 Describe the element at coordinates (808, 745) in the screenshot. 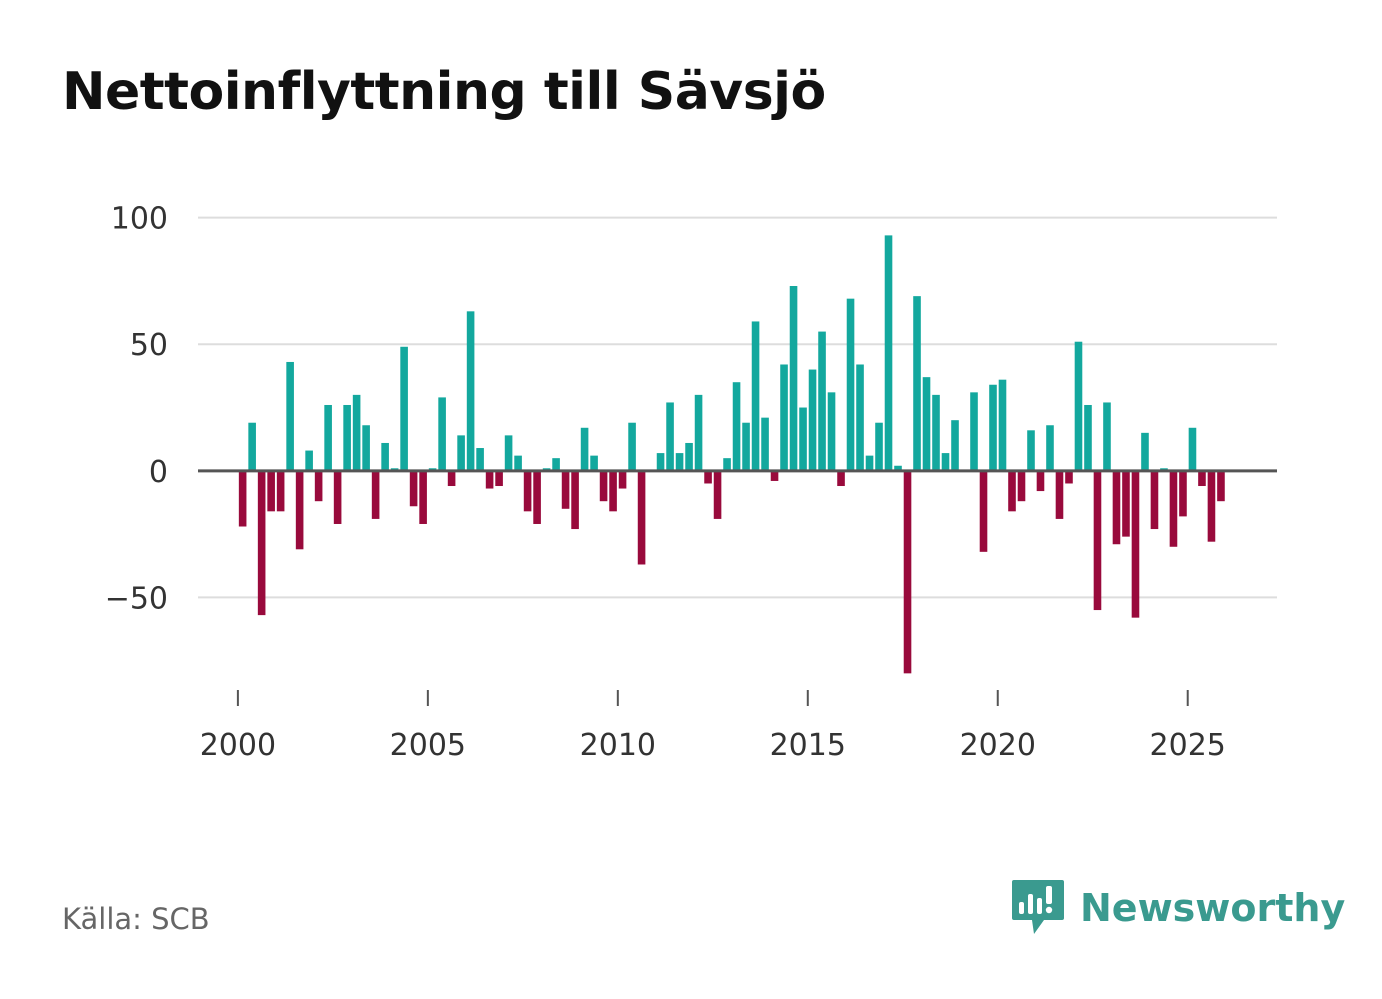

I see `x-tick-label: 2015` at that location.